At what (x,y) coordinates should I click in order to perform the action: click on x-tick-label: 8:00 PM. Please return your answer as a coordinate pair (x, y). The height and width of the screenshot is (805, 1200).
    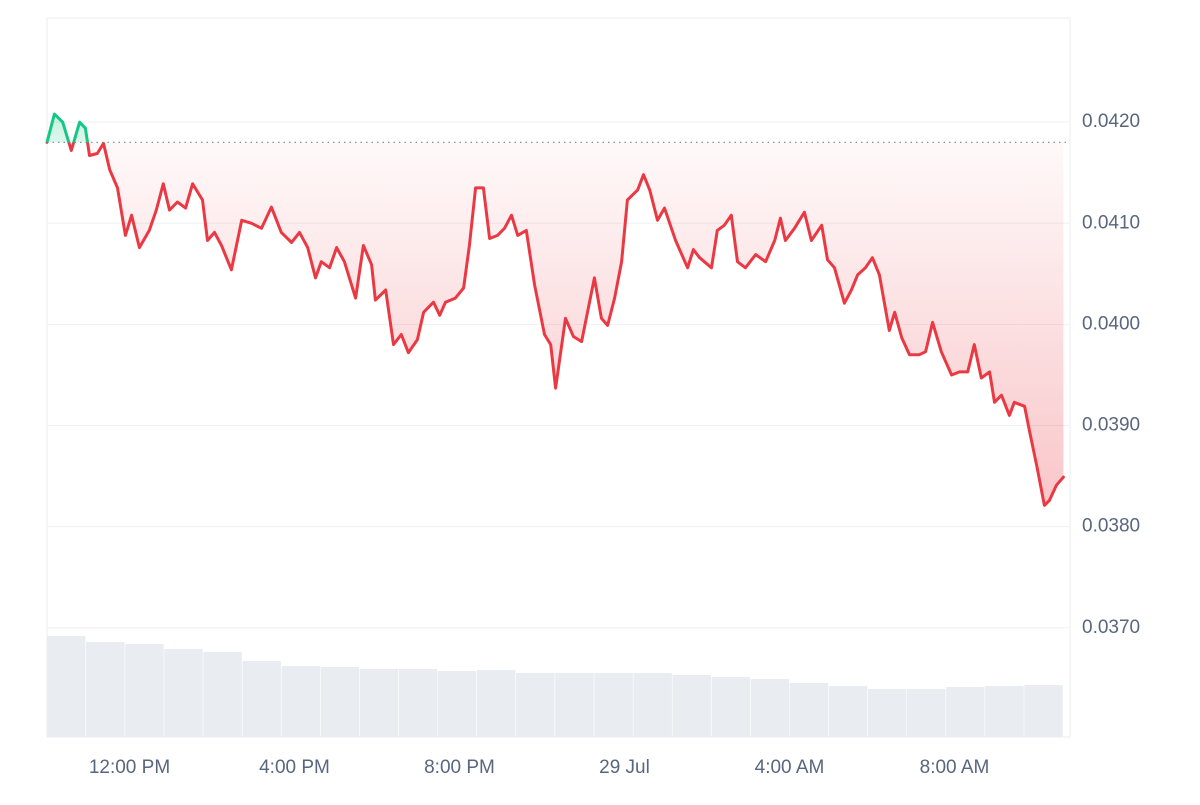
    Looking at the image, I should click on (459, 767).